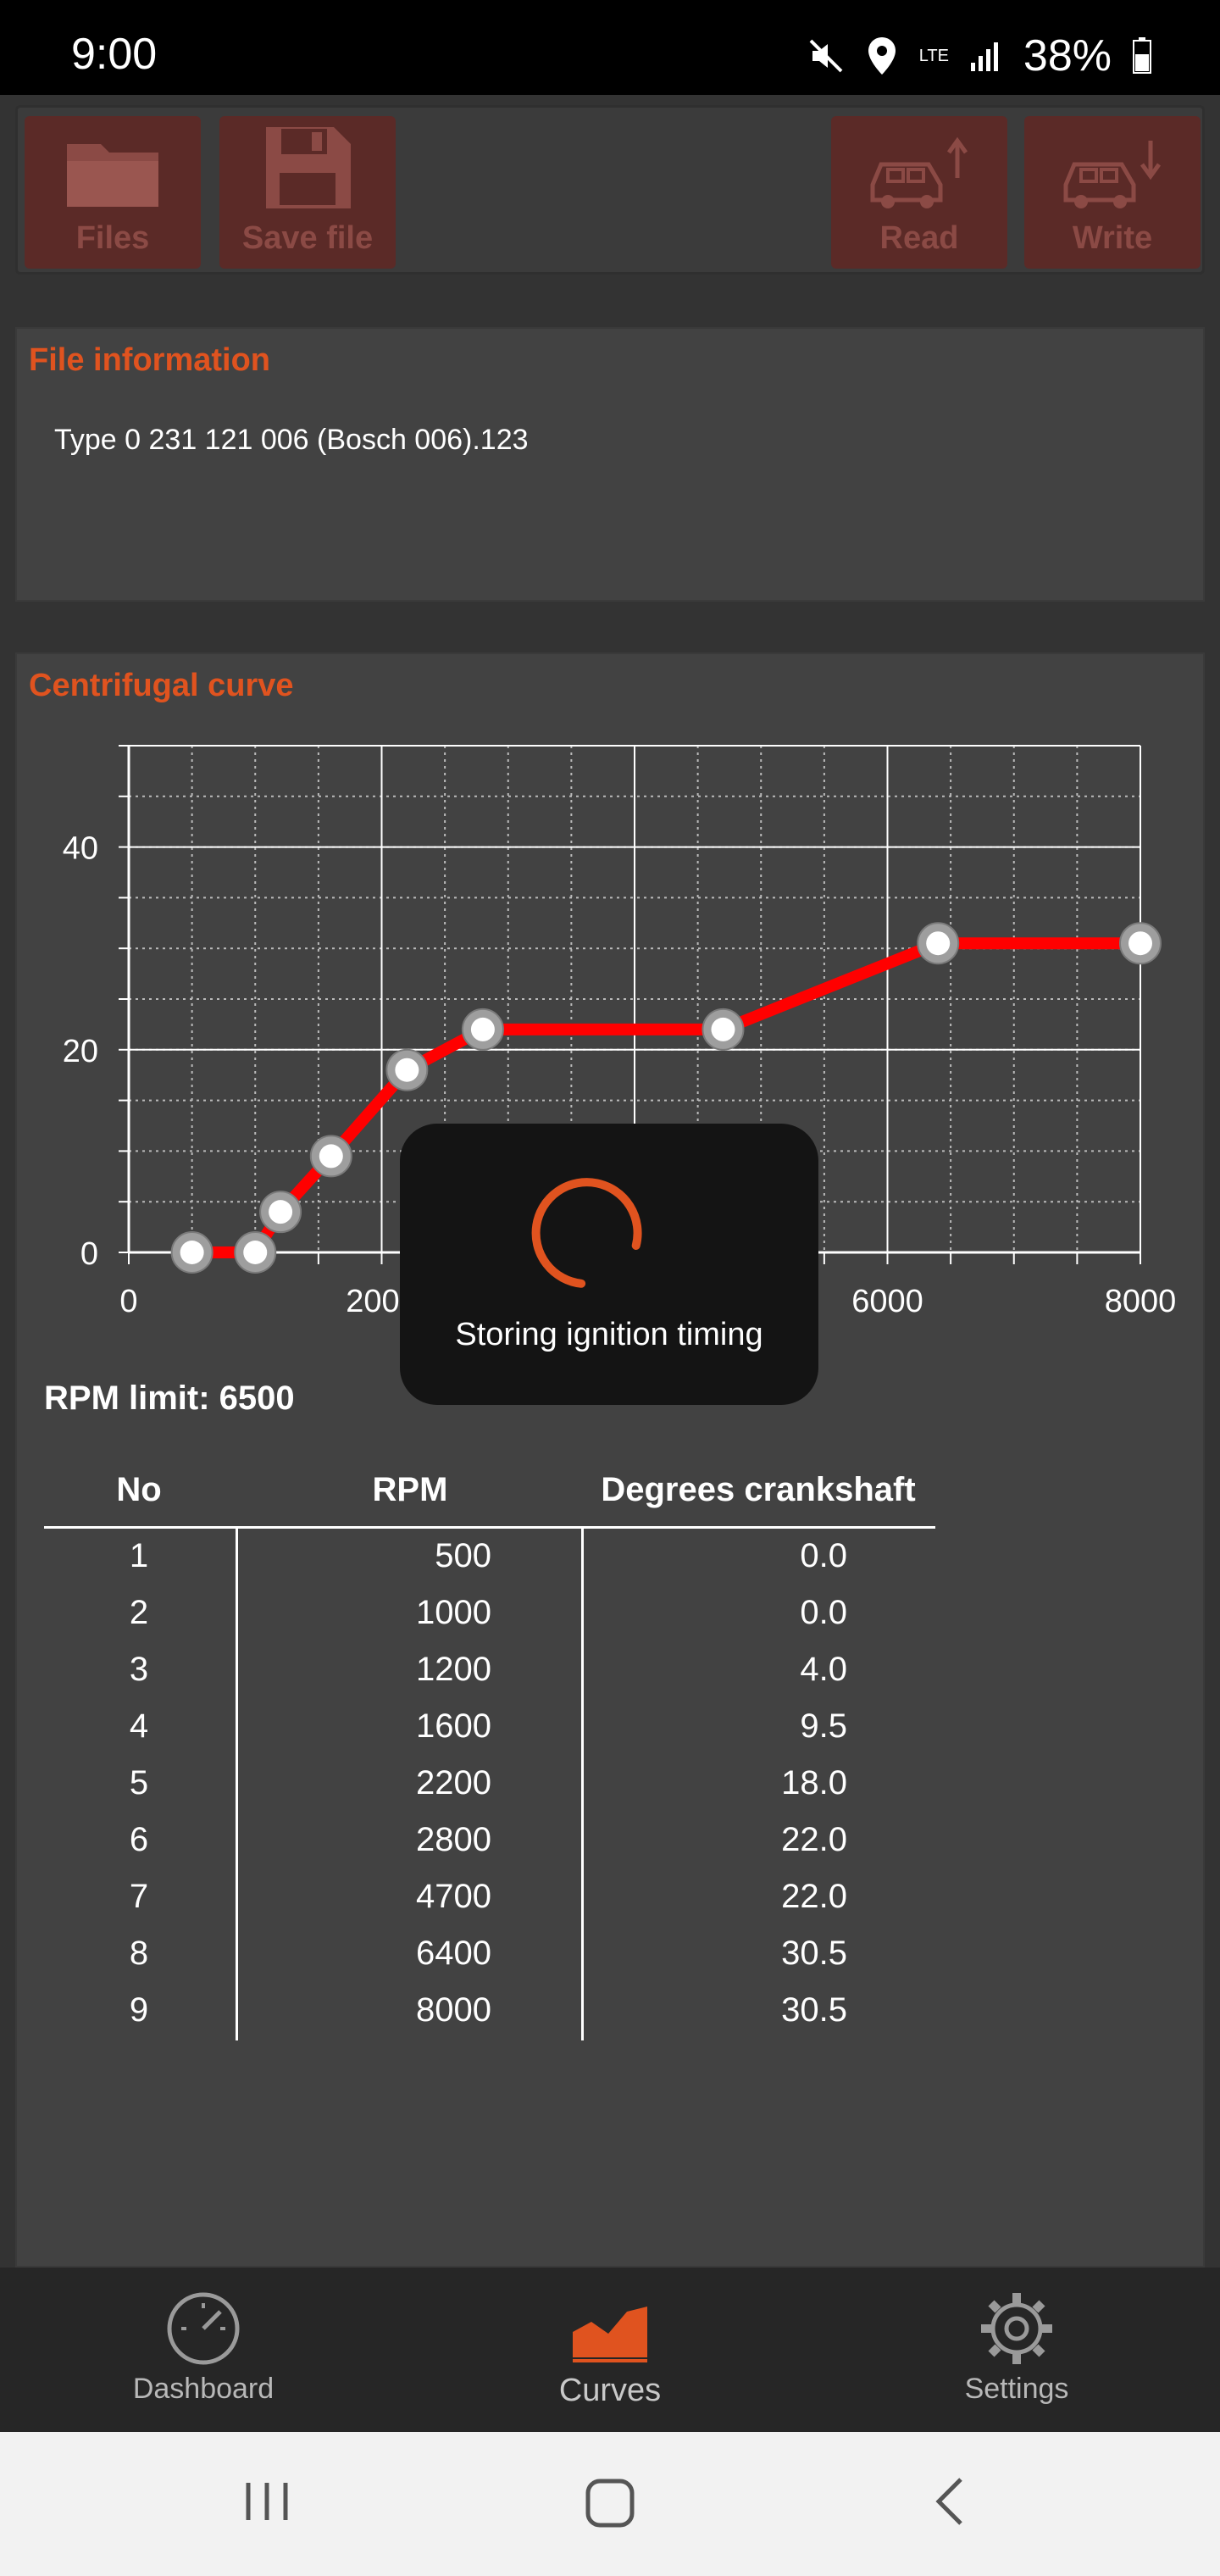 This screenshot has height=2576, width=1220. What do you see at coordinates (169, 1398) in the screenshot?
I see `rpm-limit: RPM limit: 6500` at bounding box center [169, 1398].